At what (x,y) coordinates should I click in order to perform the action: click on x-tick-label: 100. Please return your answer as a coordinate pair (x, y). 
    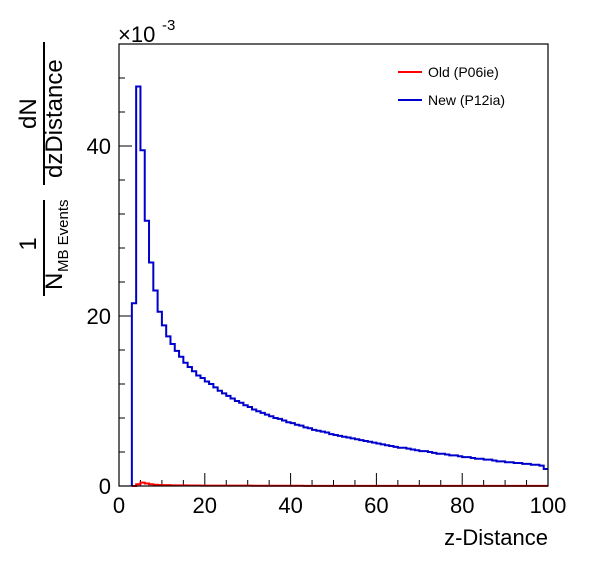
    Looking at the image, I should click on (548, 505).